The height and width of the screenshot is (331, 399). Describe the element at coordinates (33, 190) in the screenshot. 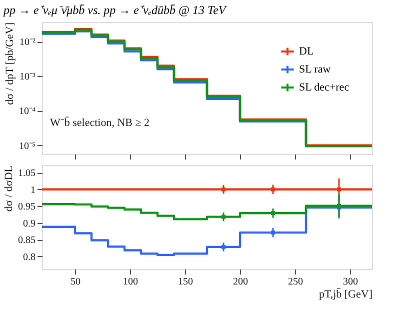

I see `y-tick-label: 1` at that location.